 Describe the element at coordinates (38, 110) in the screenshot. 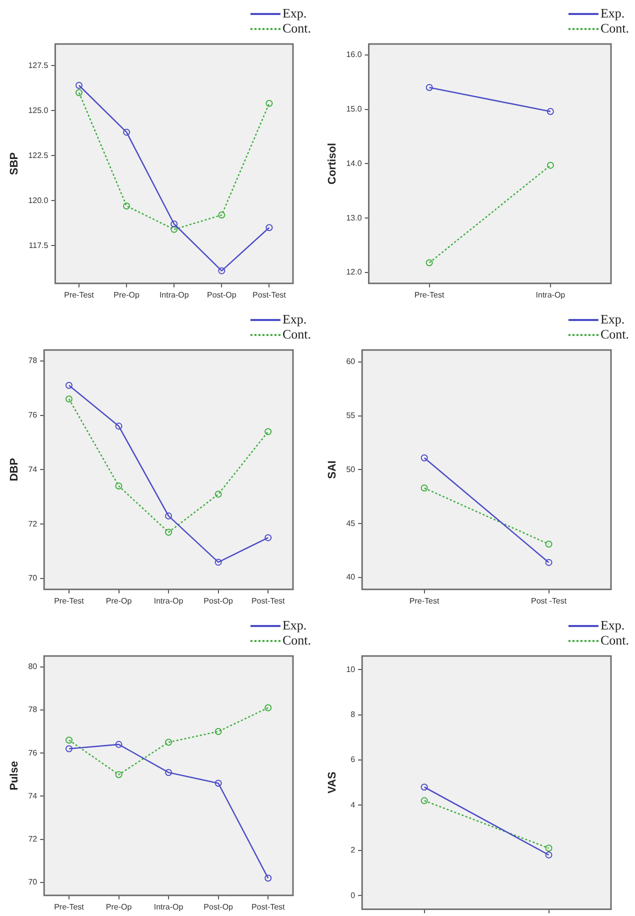

I see `y-tick-label: 125.0` at that location.